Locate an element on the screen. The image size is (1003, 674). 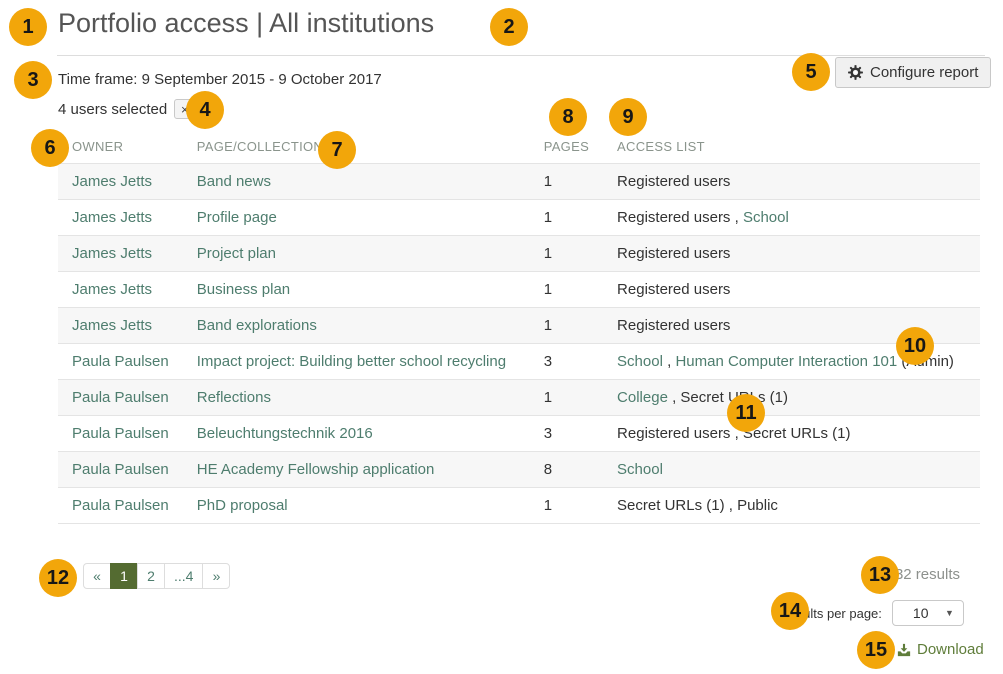
callout-6: 6 is located at coordinates (50, 148).